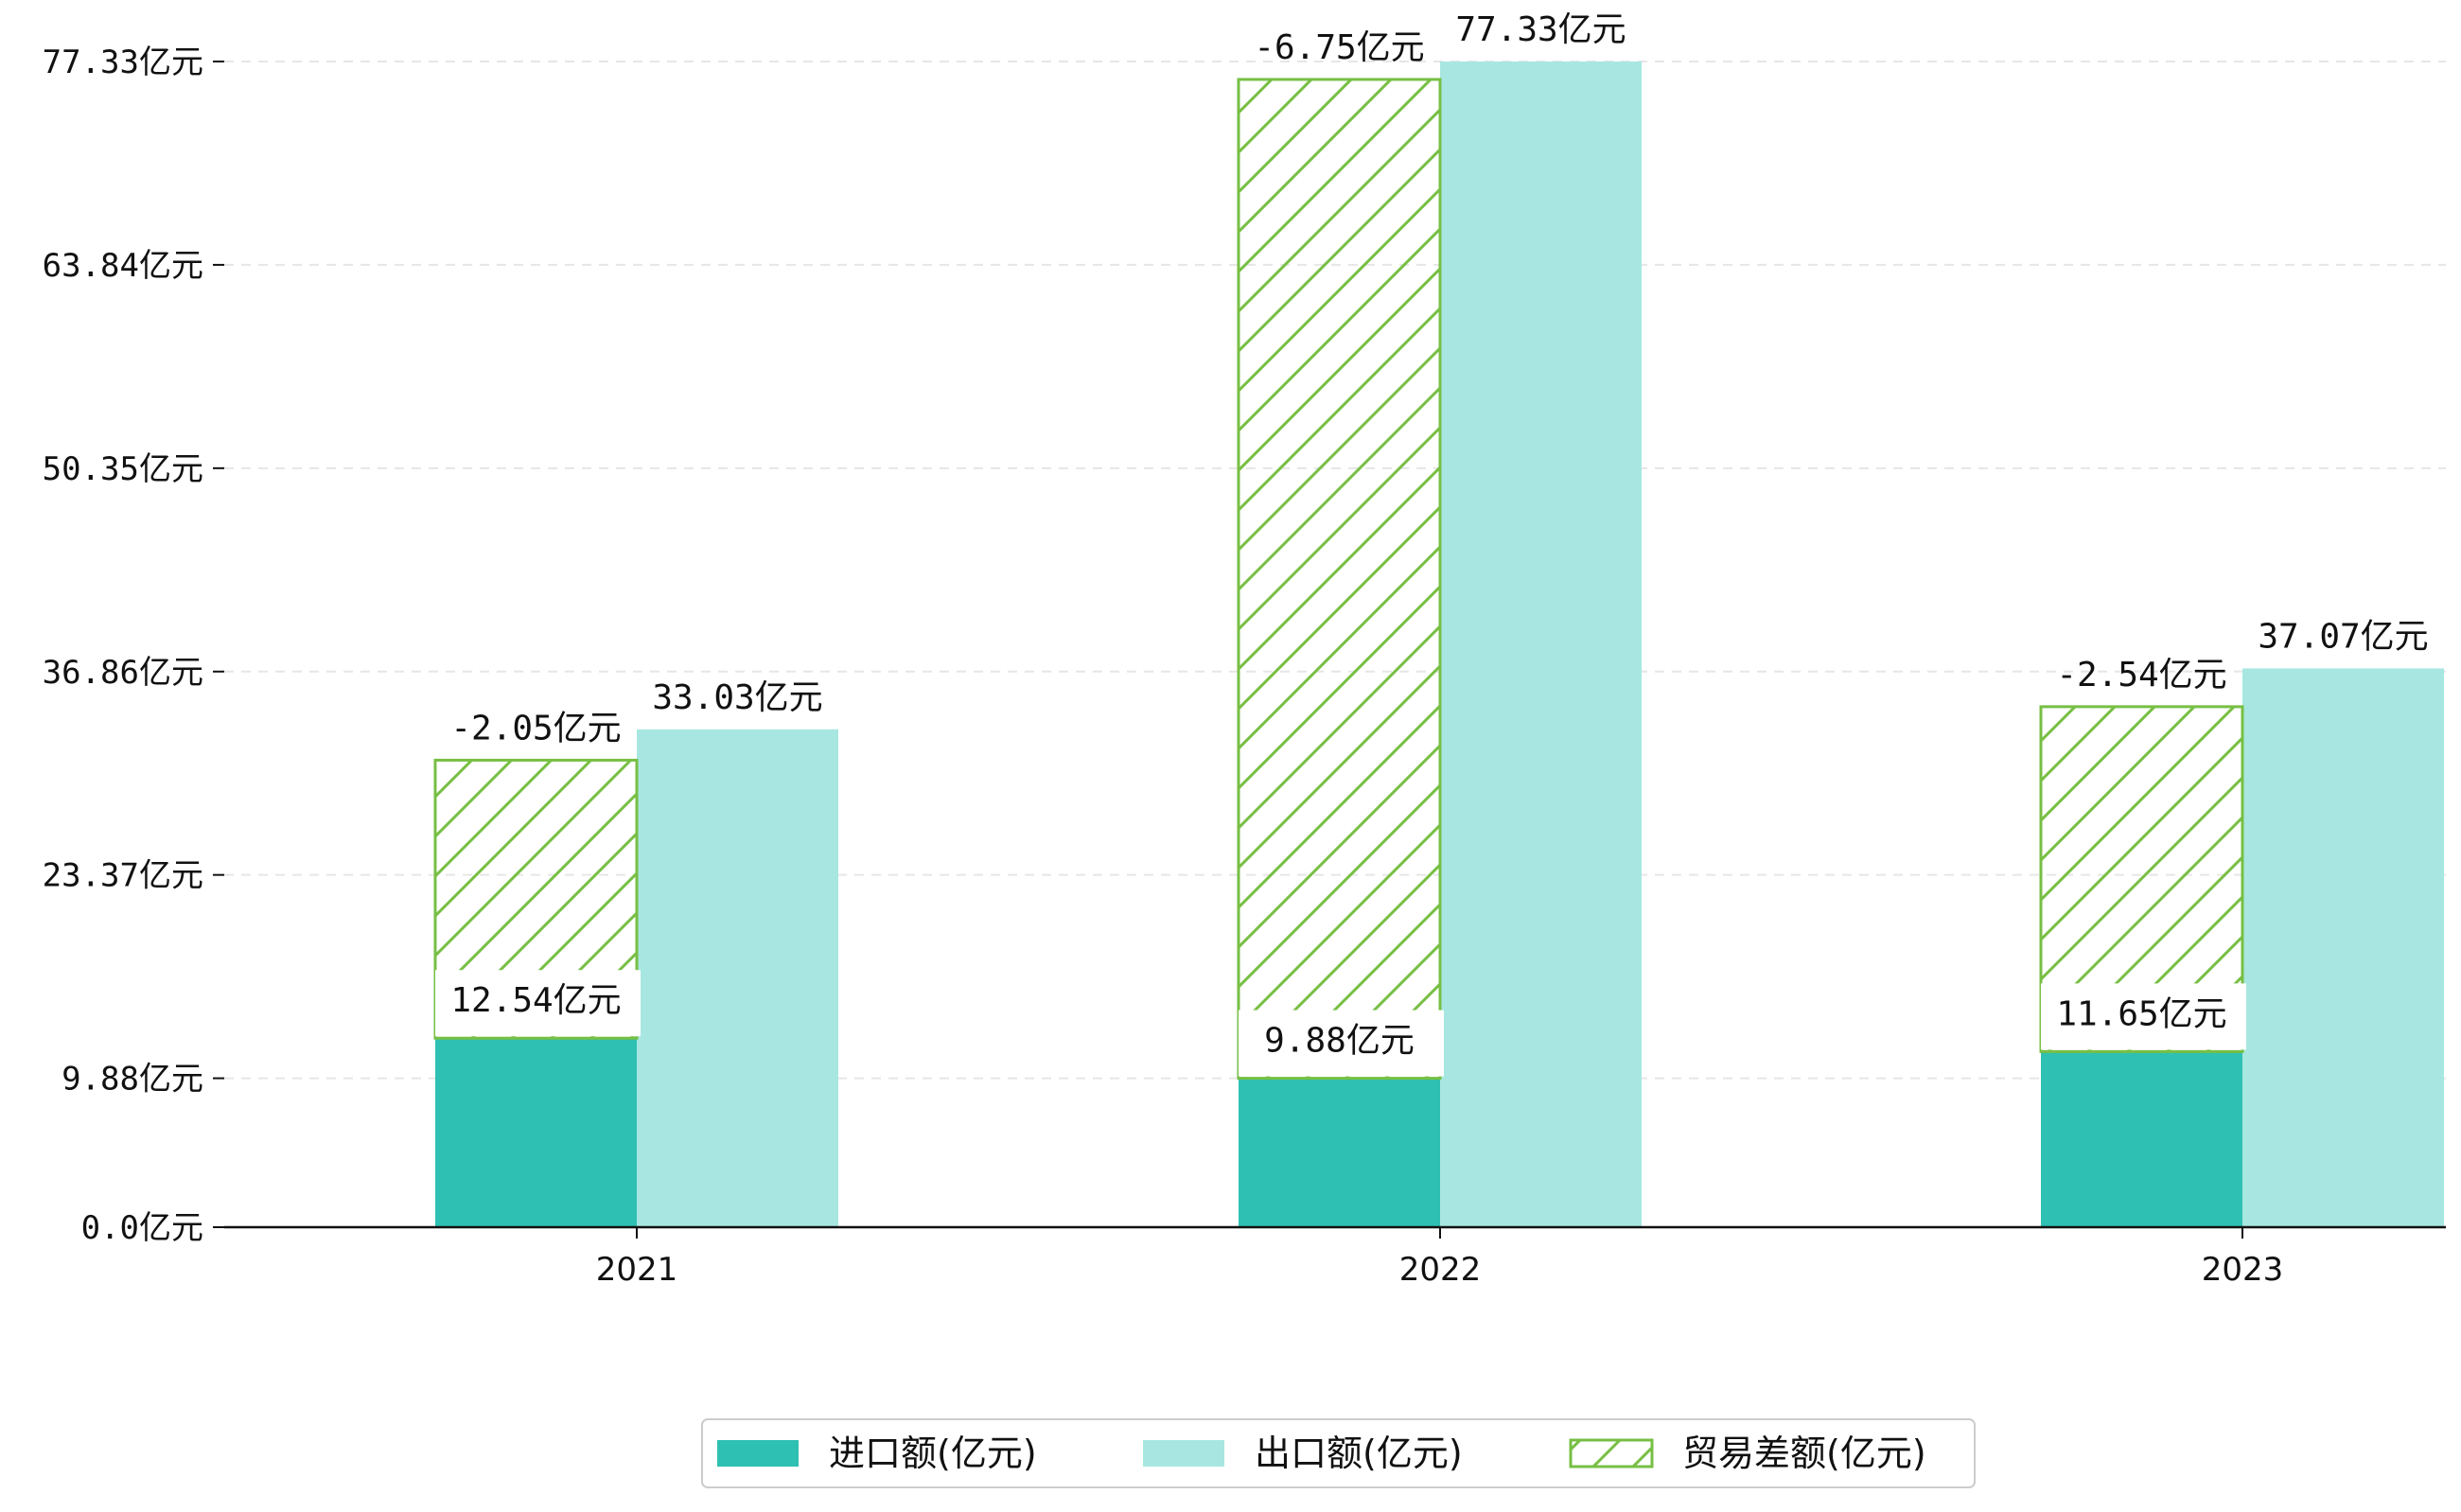 The height and width of the screenshot is (1512, 2461). What do you see at coordinates (2141, 675) in the screenshot?
I see `trade-balance-data-label: -2.54亿元` at bounding box center [2141, 675].